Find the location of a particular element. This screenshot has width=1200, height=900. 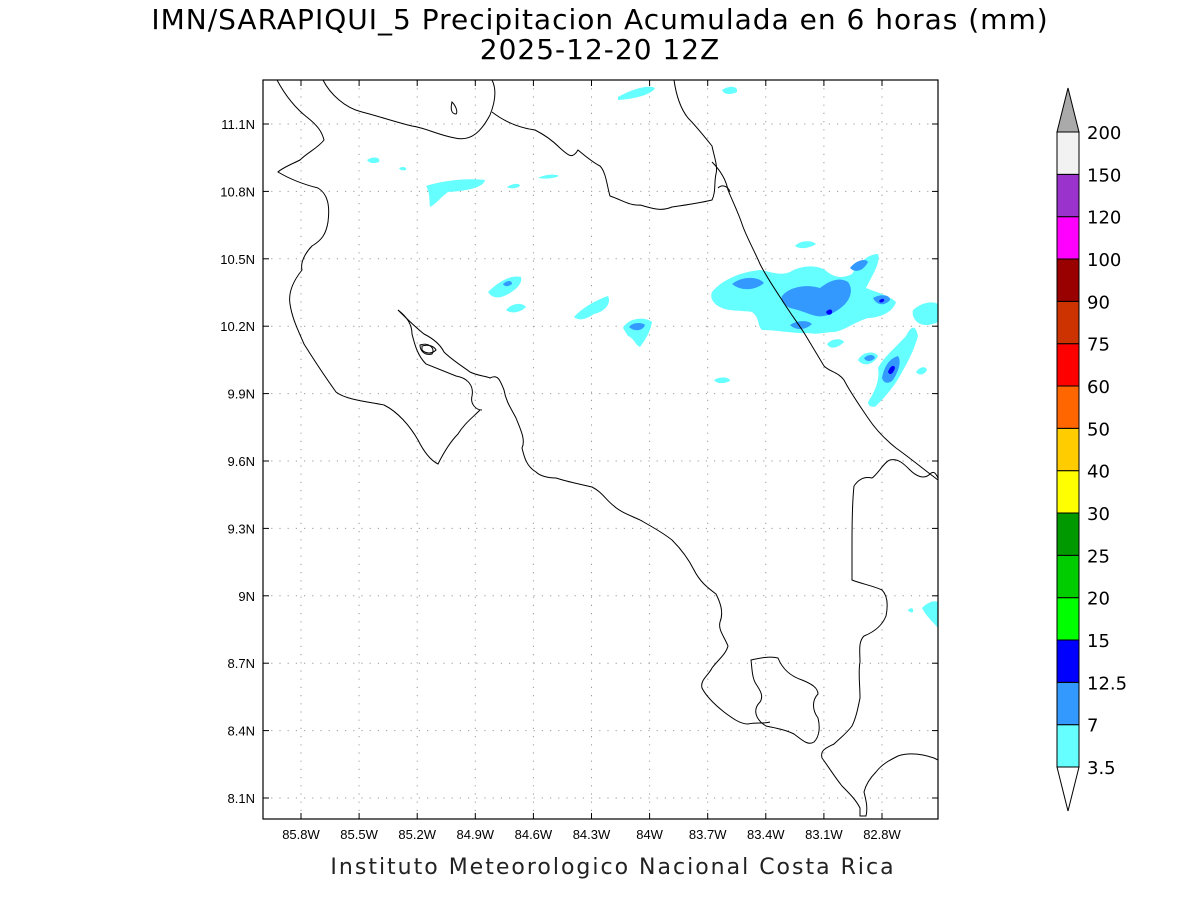

lat-tick-label: 11.1N is located at coordinates (238, 124).